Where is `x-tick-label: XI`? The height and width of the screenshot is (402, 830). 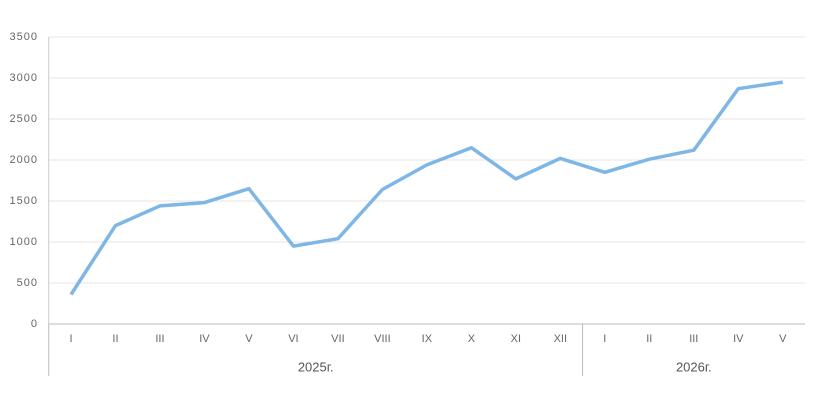
x-tick-label: XI is located at coordinates (516, 339).